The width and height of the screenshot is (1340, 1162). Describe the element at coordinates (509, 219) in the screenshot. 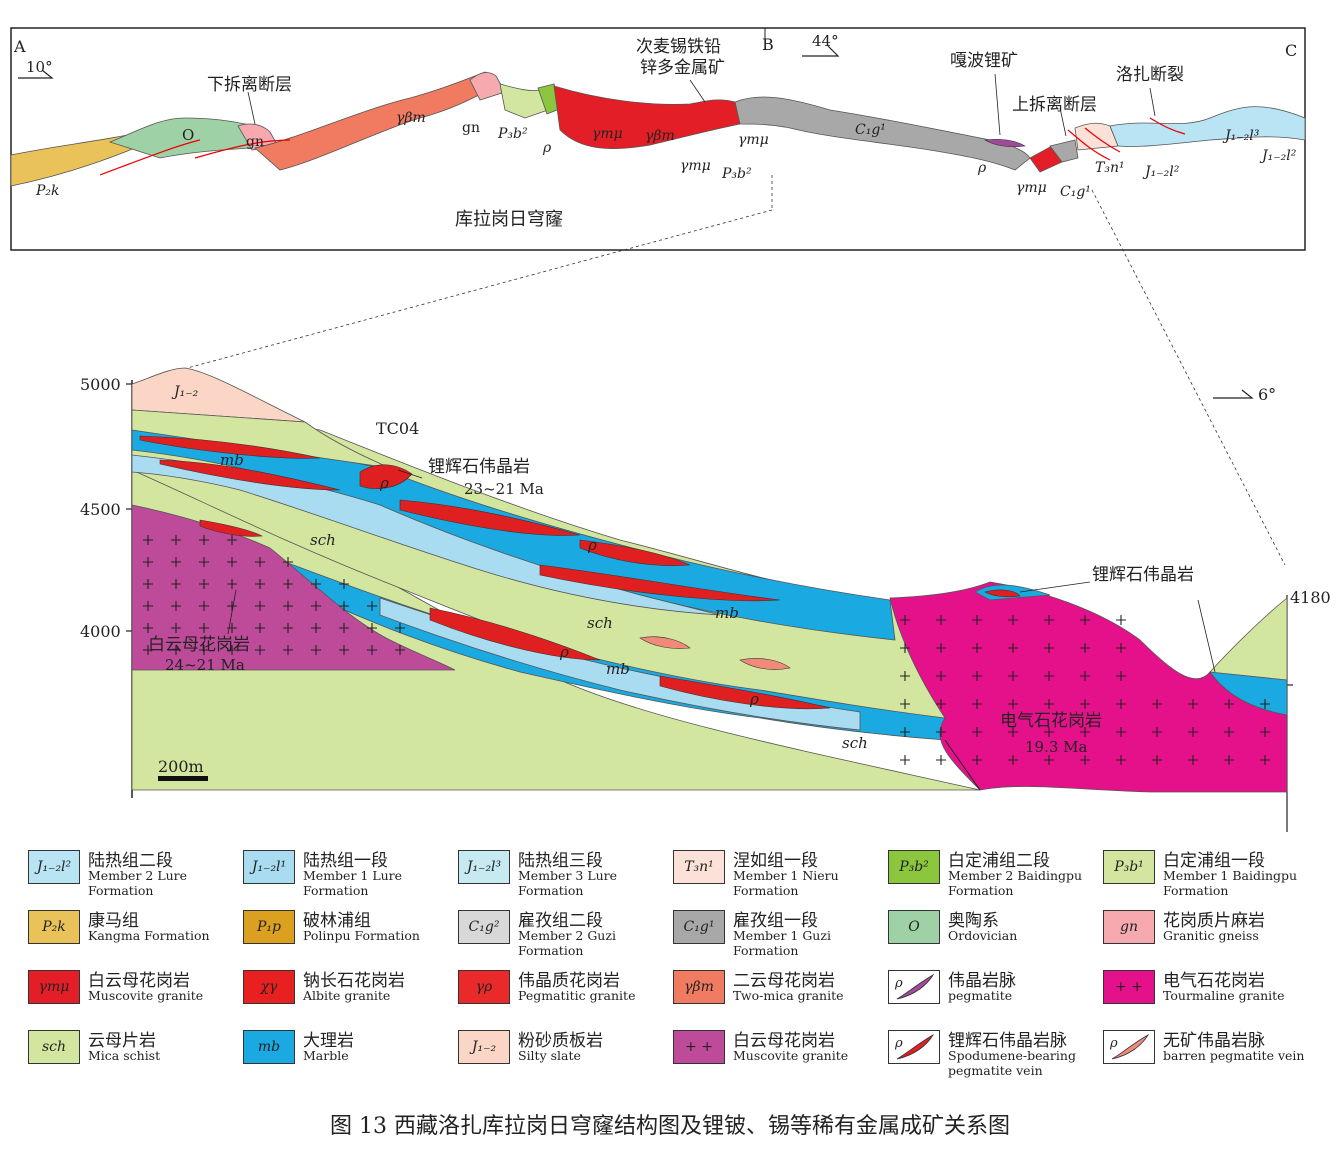

I see `dome-name-label: 库拉岗日穹窿` at that location.